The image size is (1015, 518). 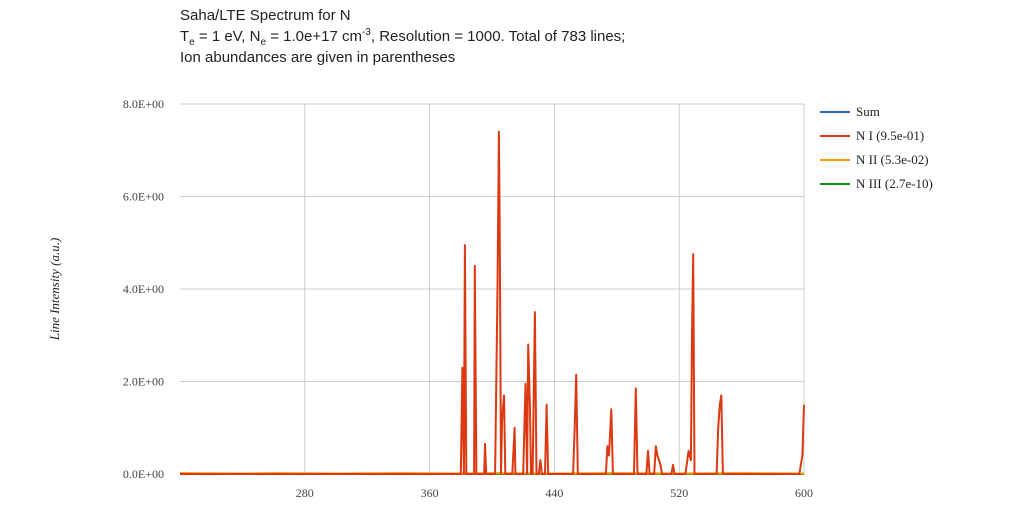 What do you see at coordinates (143, 197) in the screenshot?
I see `y-tick-label: 6.0E+00` at bounding box center [143, 197].